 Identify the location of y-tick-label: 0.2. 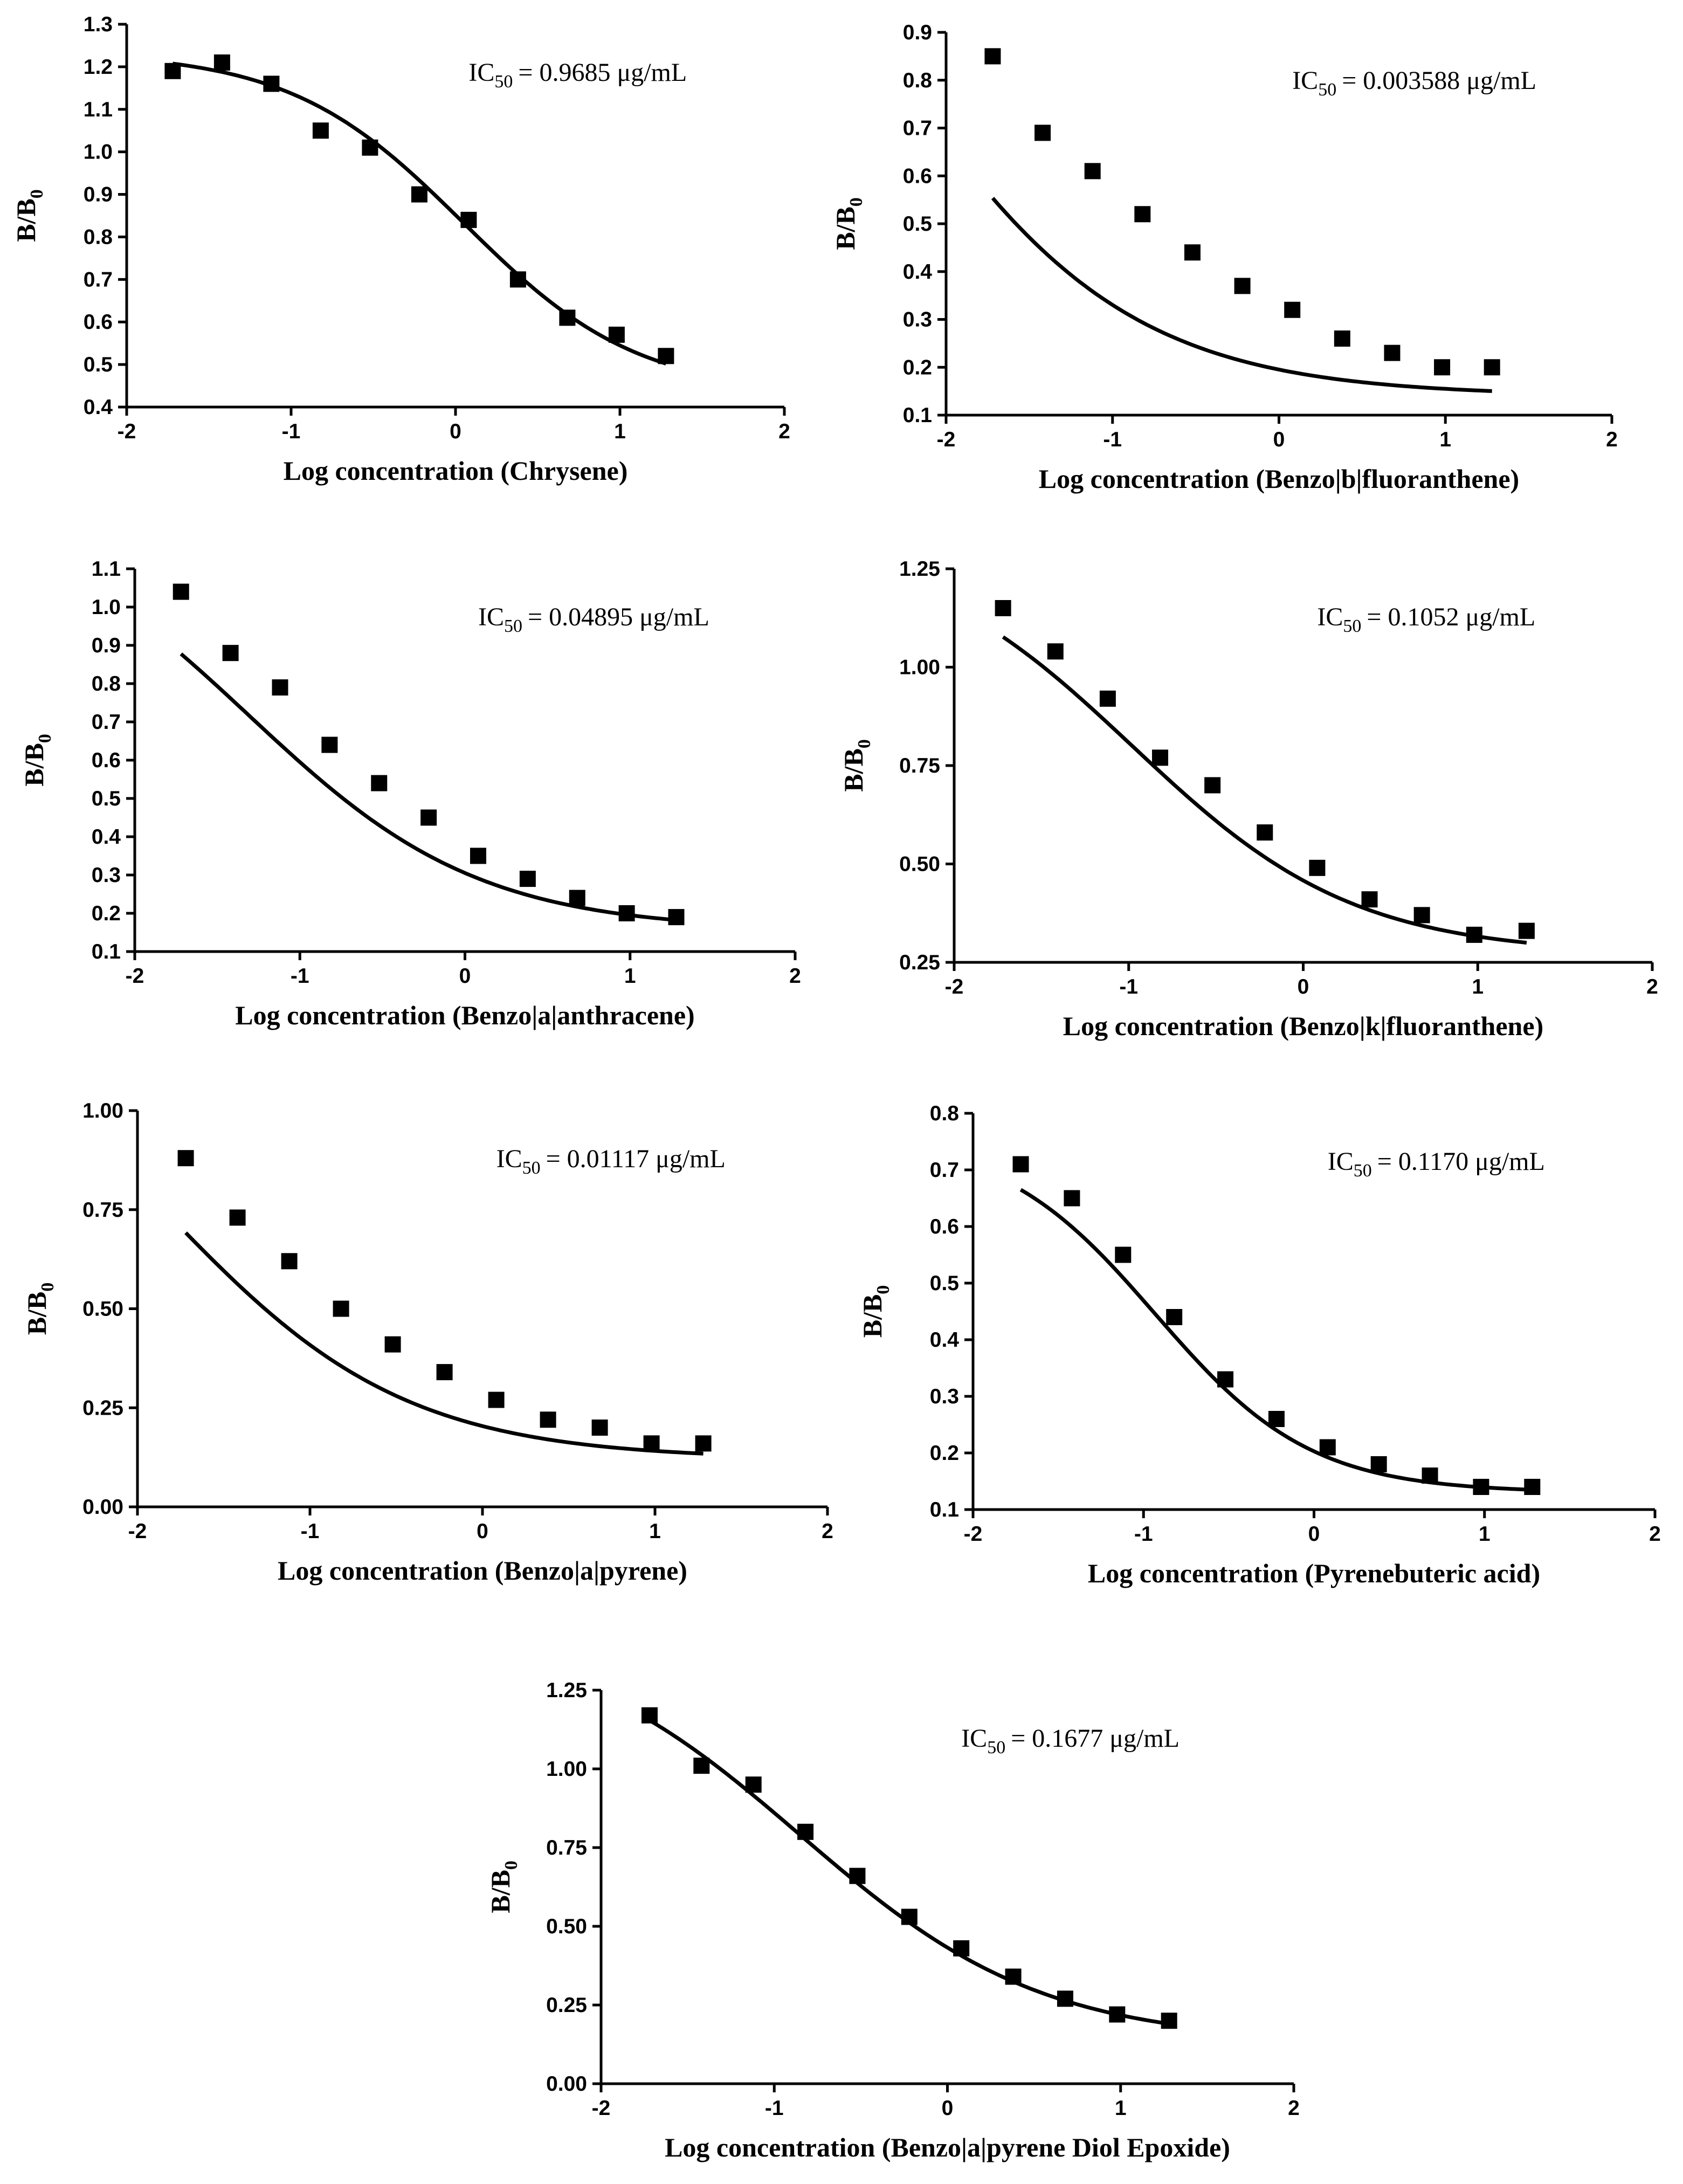
(106, 913).